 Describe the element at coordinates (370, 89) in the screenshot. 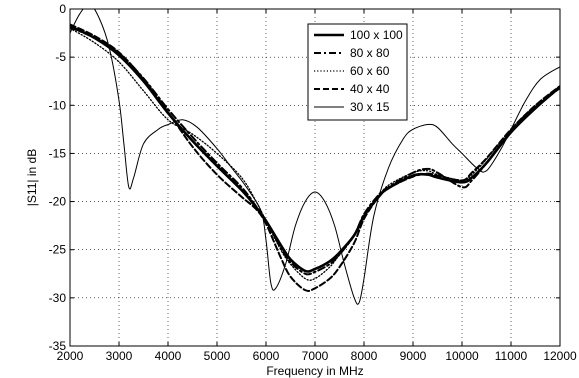

I see `legend-label: 40 x 40` at that location.